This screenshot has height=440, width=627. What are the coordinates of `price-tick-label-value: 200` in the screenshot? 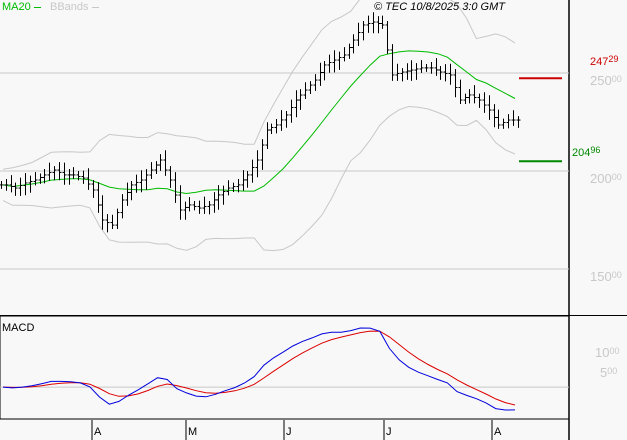 It's located at (601, 178).